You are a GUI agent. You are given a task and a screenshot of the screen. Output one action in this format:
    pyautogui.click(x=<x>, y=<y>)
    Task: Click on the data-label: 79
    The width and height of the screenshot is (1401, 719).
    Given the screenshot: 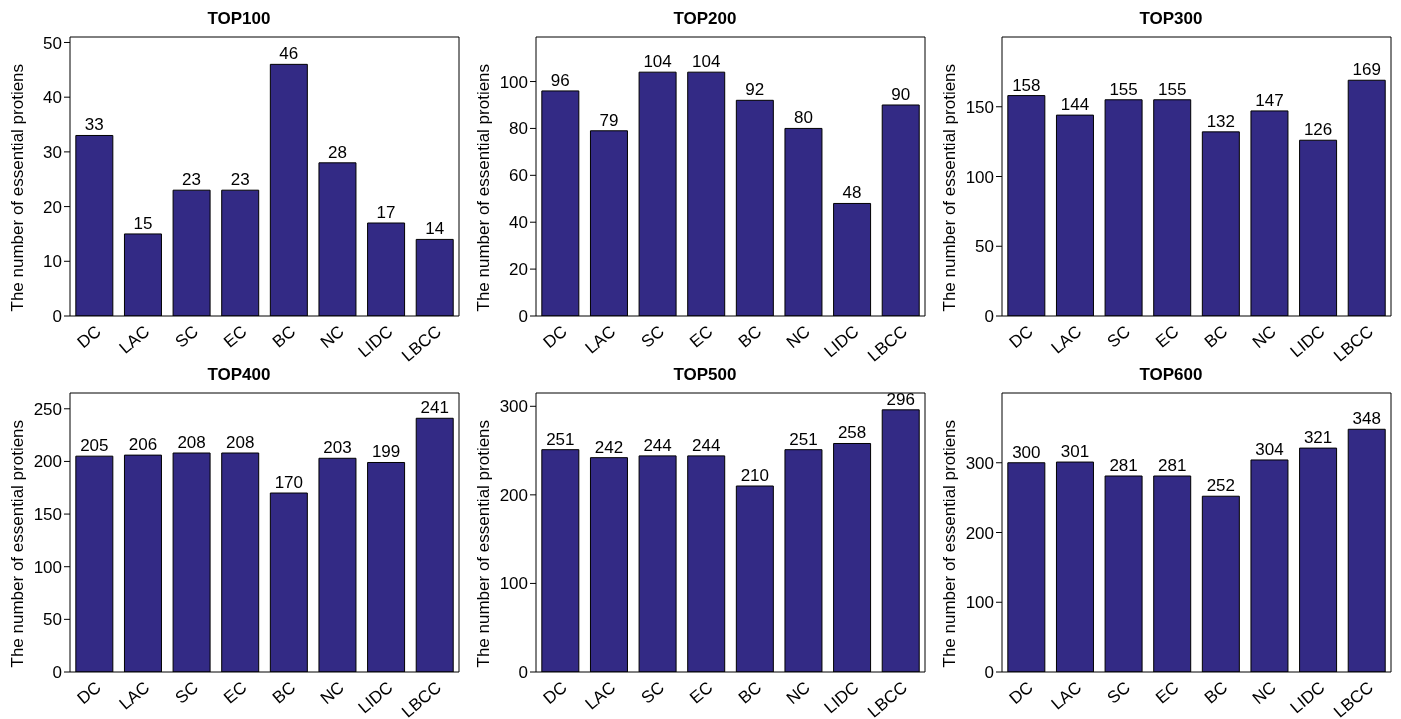 What is the action you would take?
    pyautogui.click(x=609, y=120)
    